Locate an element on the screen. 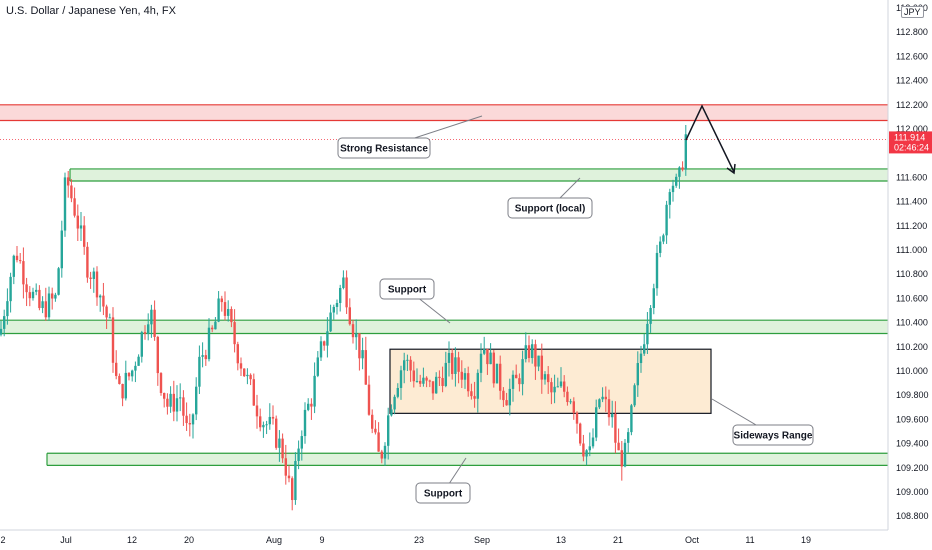 Image resolution: width=932 pixels, height=550 pixels. projection-path is located at coordinates (710, 138).